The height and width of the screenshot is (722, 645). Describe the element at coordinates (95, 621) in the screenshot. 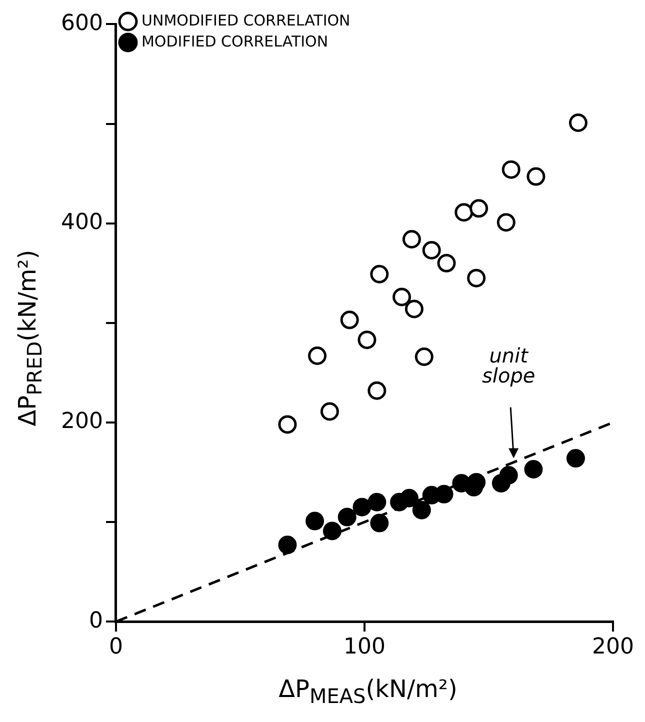

I see `y-tick-label: 0` at that location.